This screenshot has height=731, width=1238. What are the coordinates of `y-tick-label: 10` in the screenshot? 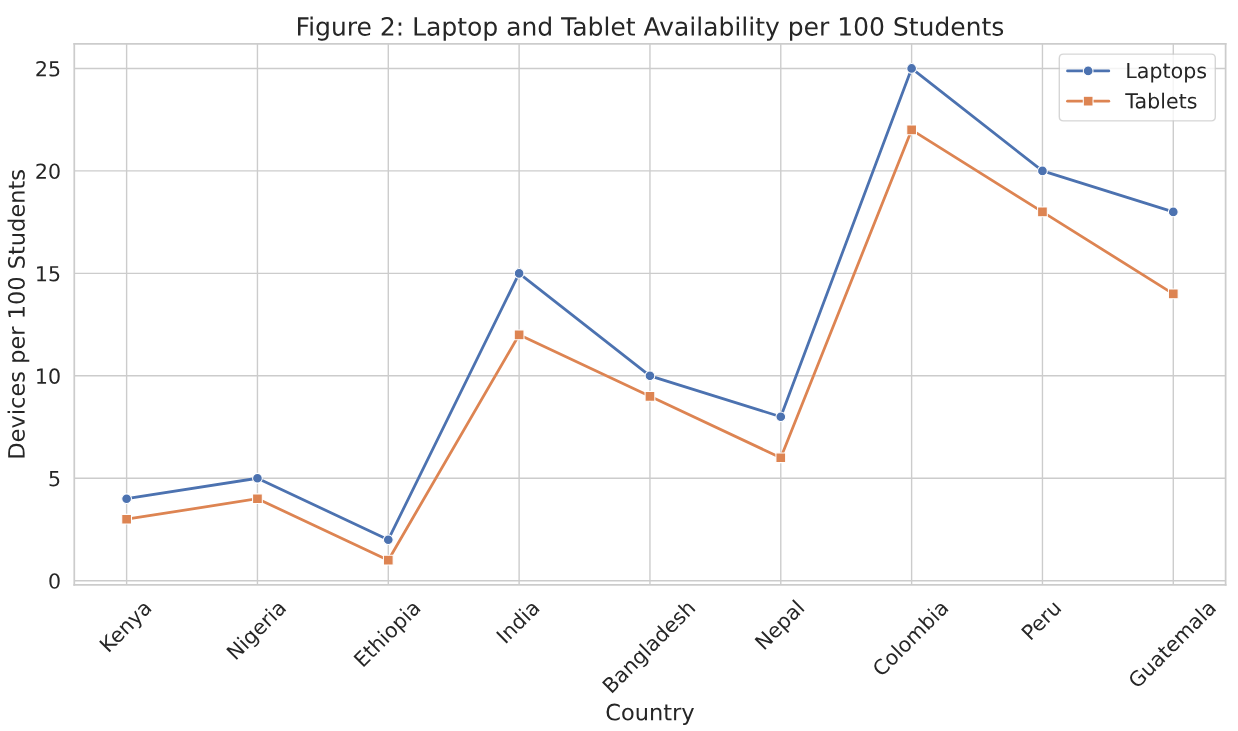 It's located at (48, 376).